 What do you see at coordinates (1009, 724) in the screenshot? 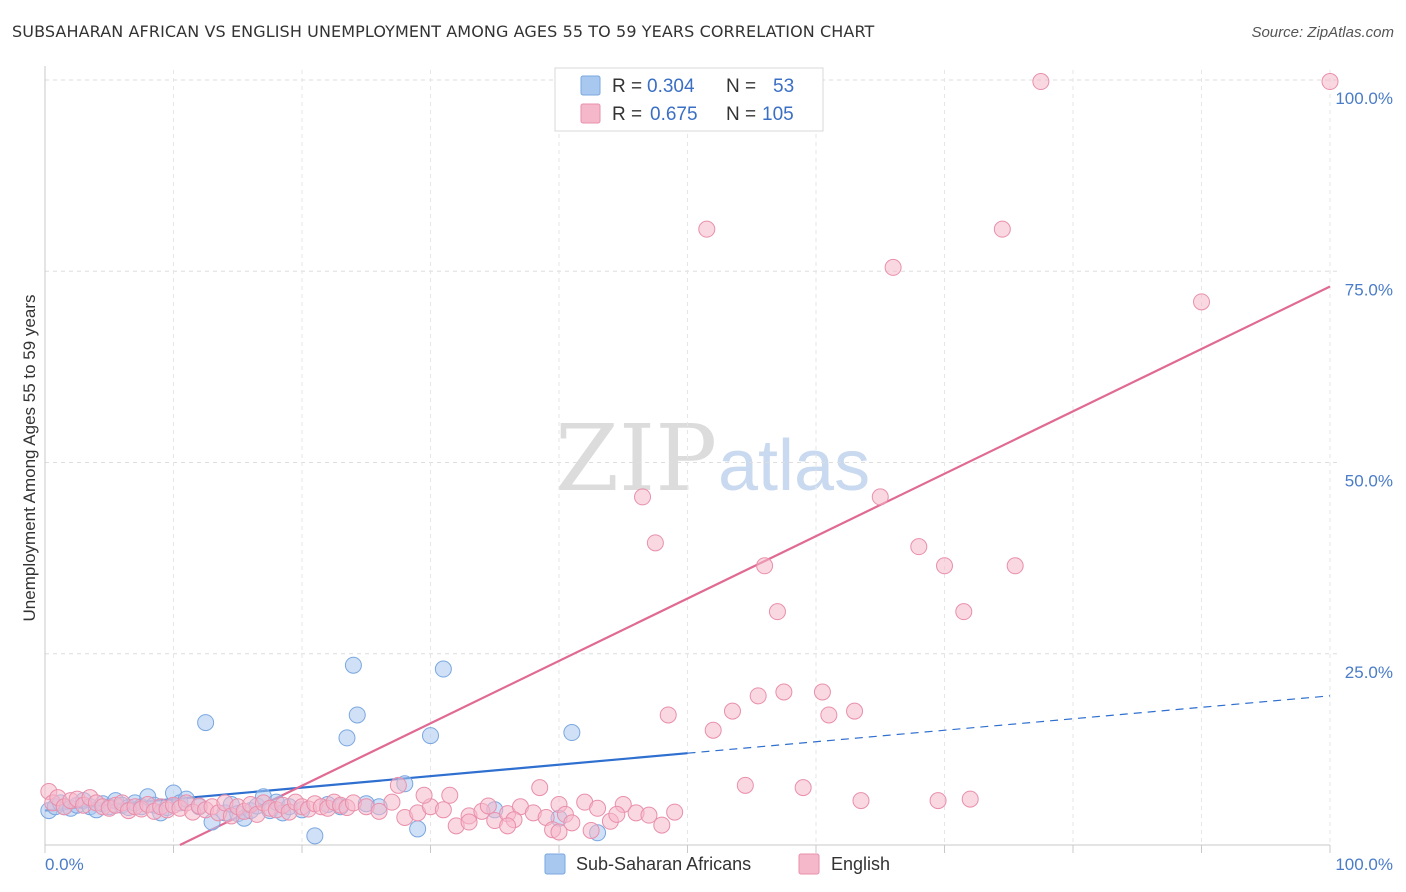
I see `subsaharan-trend-extension` at bounding box center [1009, 724].